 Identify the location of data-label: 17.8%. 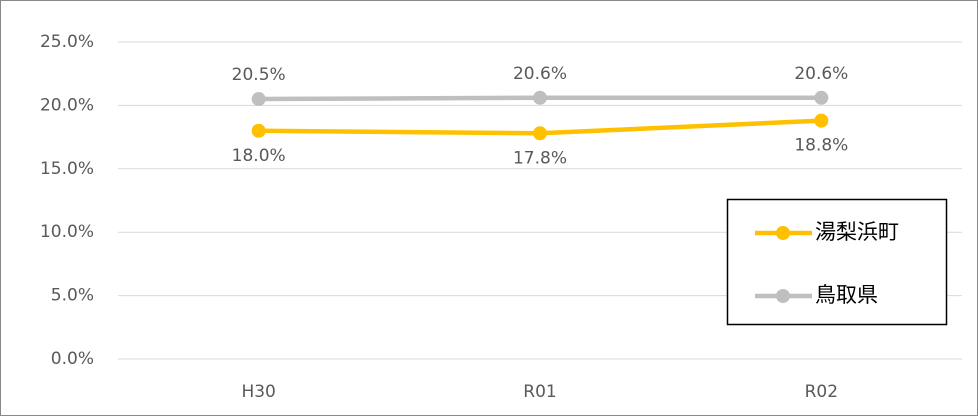
(540, 158).